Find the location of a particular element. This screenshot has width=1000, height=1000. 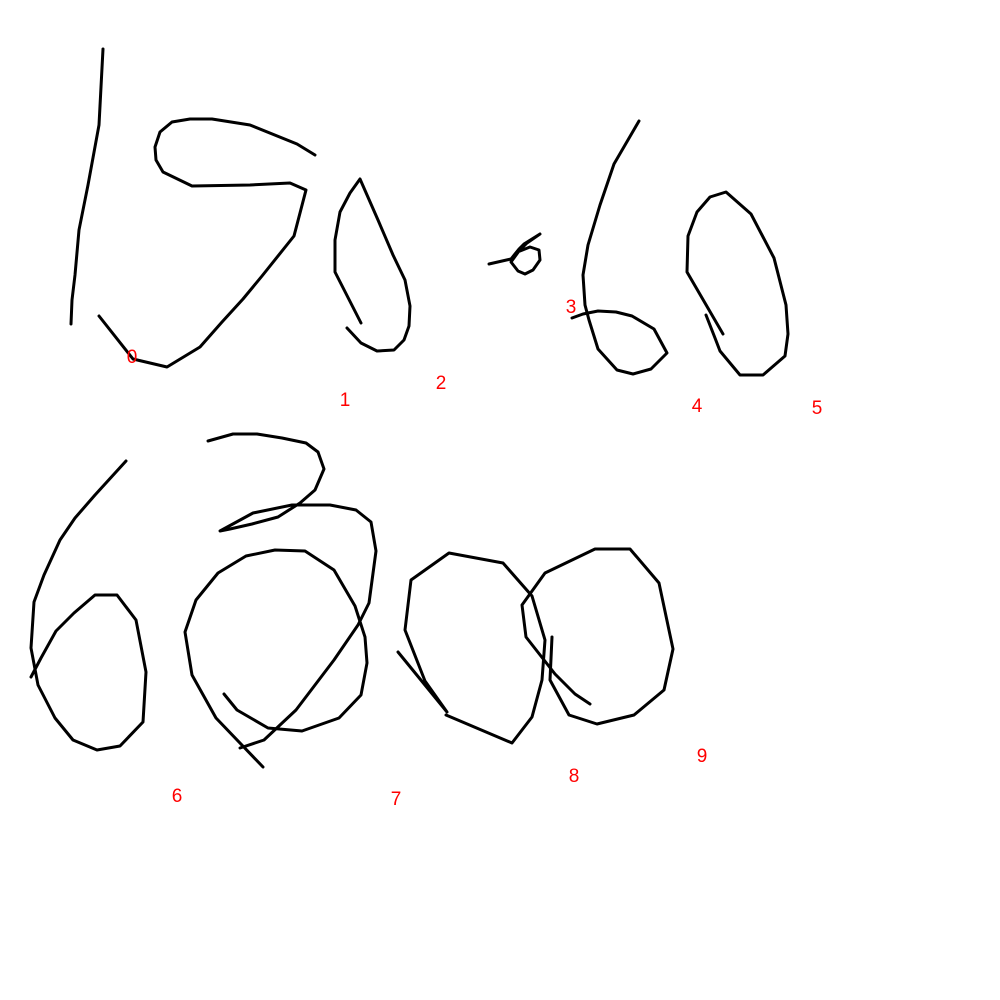

stroke-label-6: 6 is located at coordinates (177, 796).